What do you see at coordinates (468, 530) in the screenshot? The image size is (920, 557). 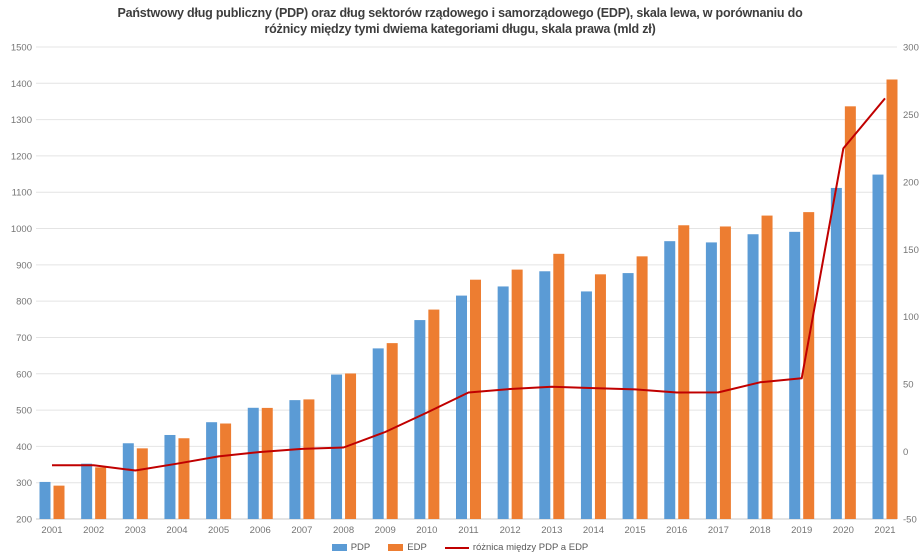 I see `x-axis-year-label: 2011` at bounding box center [468, 530].